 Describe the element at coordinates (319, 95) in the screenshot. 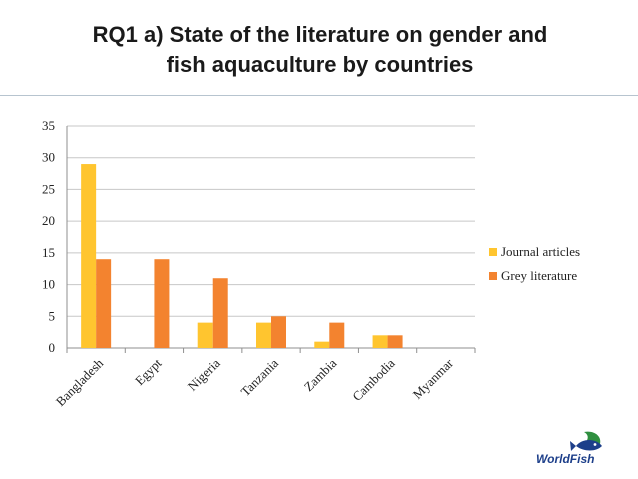

I see `title-divider` at that location.